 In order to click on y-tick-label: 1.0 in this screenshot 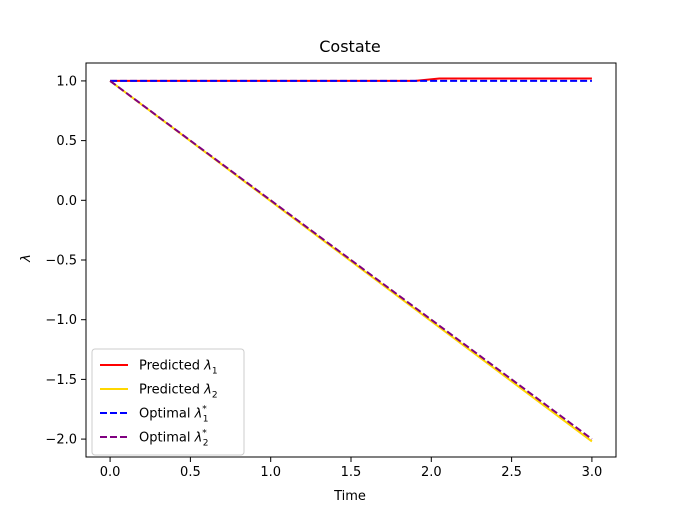, I will do `click(66, 81)`.